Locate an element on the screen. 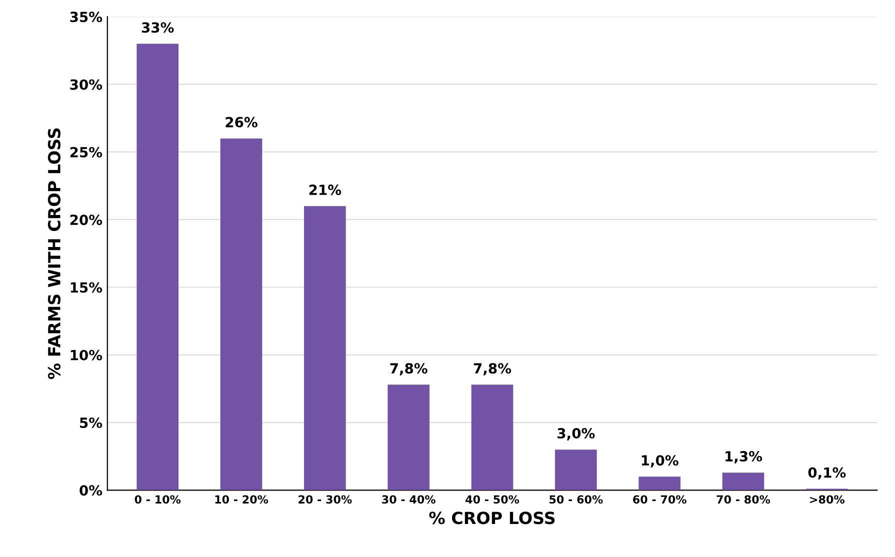 This screenshot has height=557, width=895. data-label: 26% is located at coordinates (242, 122).